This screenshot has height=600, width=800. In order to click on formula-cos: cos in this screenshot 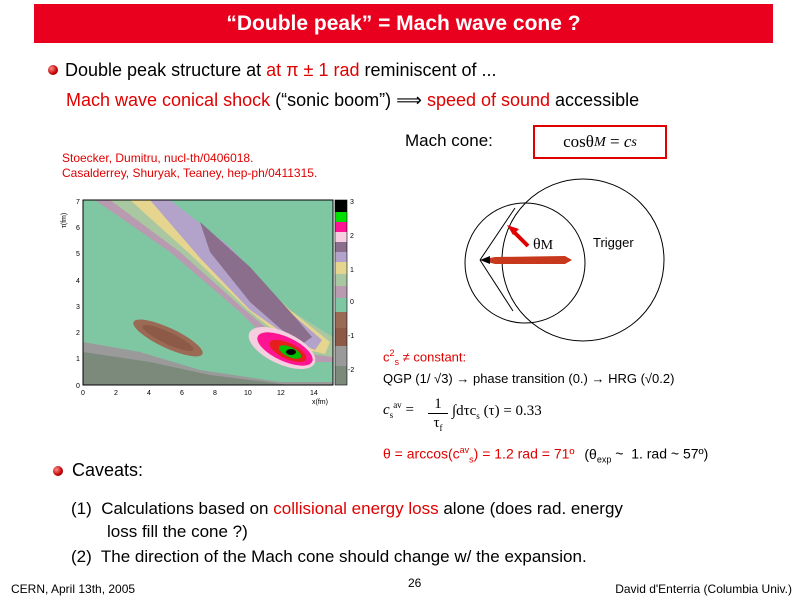, I will do `click(574, 141)`.